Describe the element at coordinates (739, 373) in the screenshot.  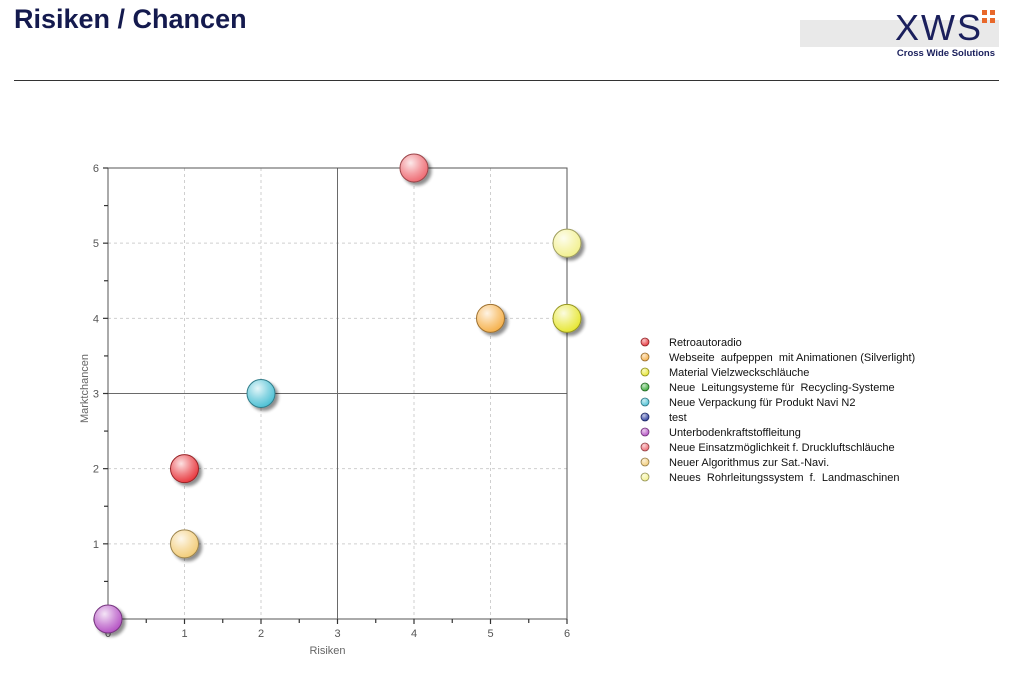
I see `legend-label: Material Vielzweckschläuche` at that location.